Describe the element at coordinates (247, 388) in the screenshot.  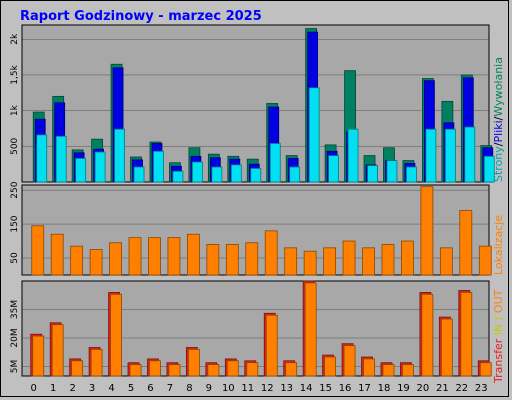
I see `x-tick-label-11: 11` at that location.